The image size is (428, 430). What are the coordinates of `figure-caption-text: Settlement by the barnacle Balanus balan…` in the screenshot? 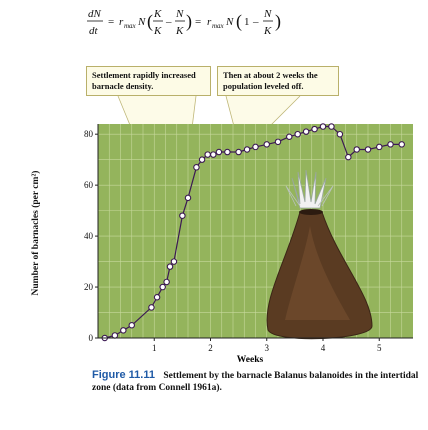 It's located at (255, 382).